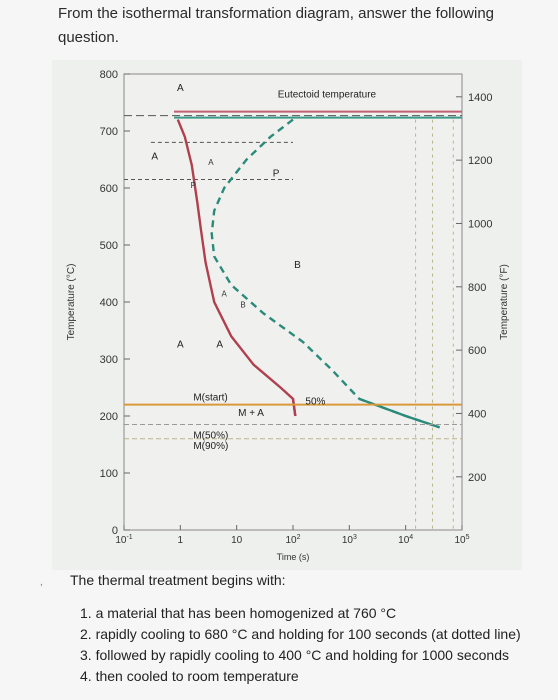 The image size is (558, 700). What do you see at coordinates (210, 436) in the screenshot?
I see `martensite-label-1: M(50%)` at bounding box center [210, 436].